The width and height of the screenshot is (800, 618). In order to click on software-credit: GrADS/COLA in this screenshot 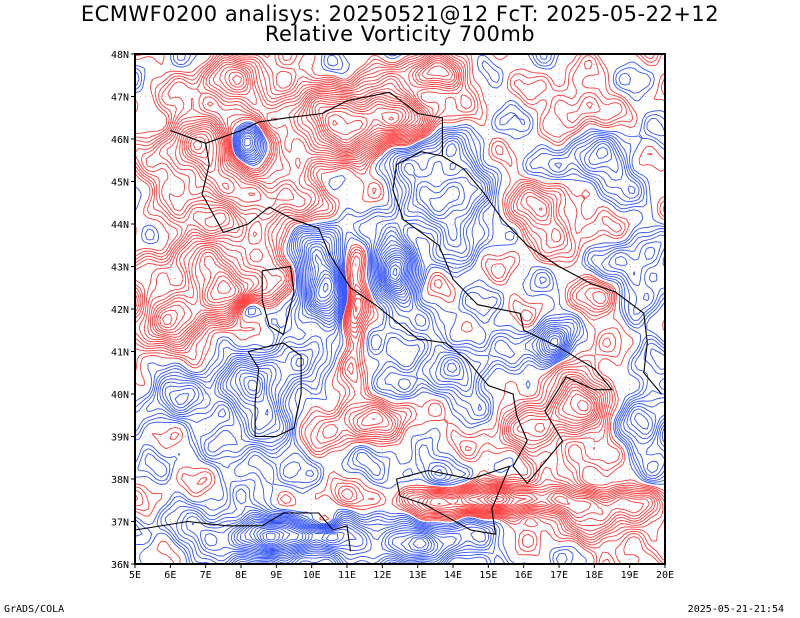, I will do `click(34, 609)`.